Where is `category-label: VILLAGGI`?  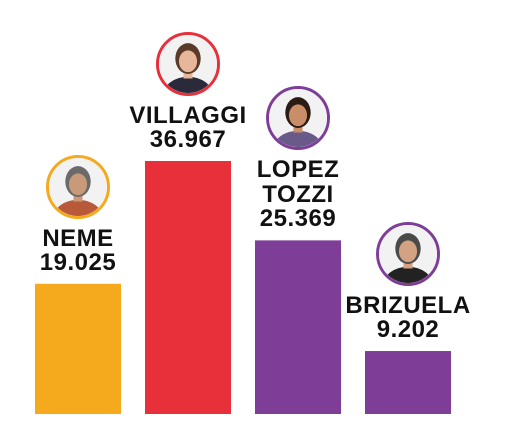
category-label: VILLAGGI is located at coordinates (188, 115).